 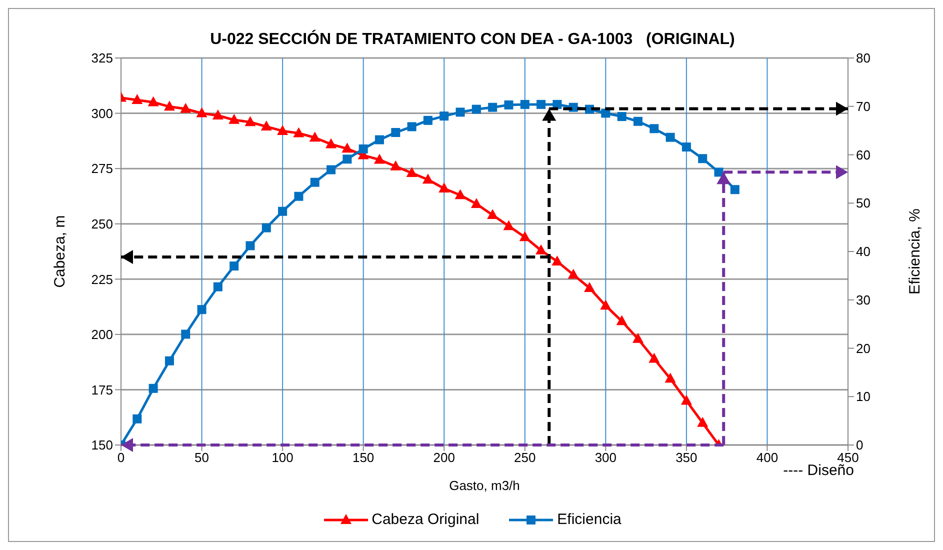 I want to click on y2-tick-label: 20, so click(x=863, y=348).